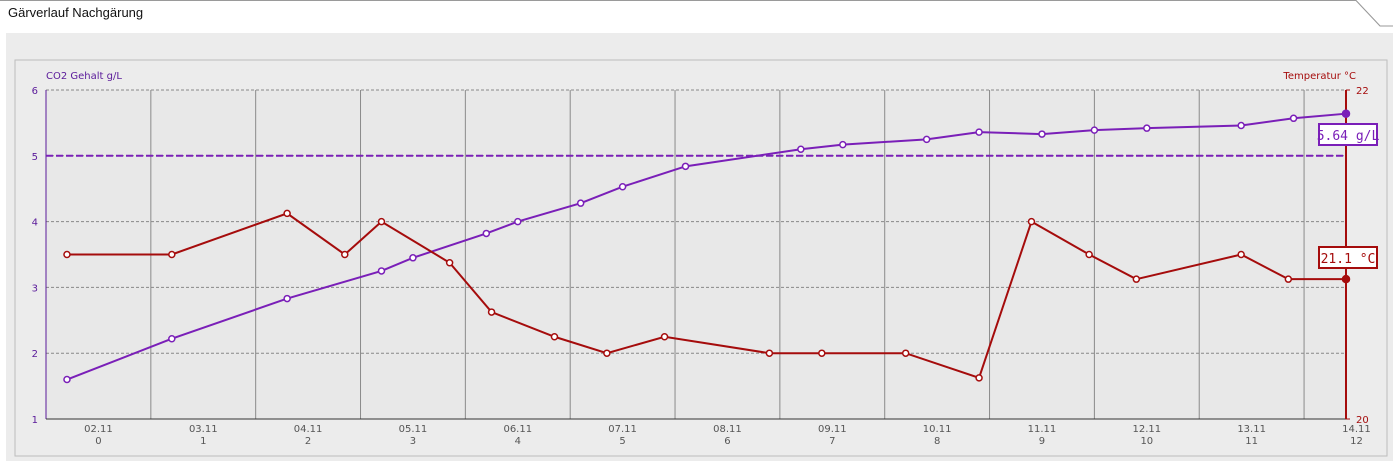  I want to click on x-tick-date: 06.11, so click(517, 429).